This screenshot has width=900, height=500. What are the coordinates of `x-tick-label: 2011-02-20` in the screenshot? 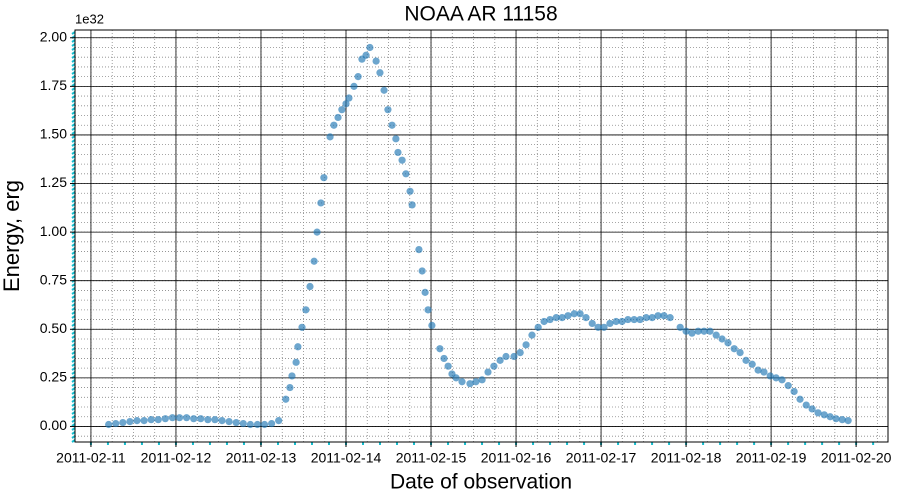 It's located at (856, 458).